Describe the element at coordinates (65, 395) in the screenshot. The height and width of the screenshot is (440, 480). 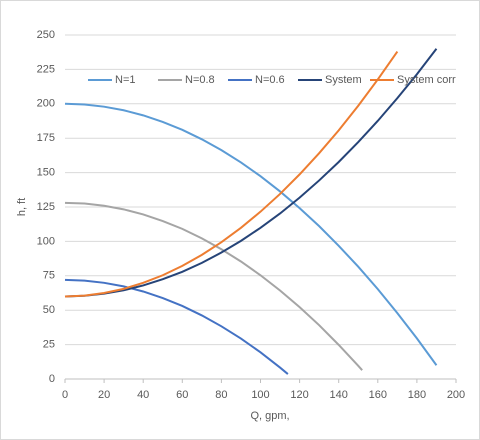
I see `x-tick-label: 0` at that location.